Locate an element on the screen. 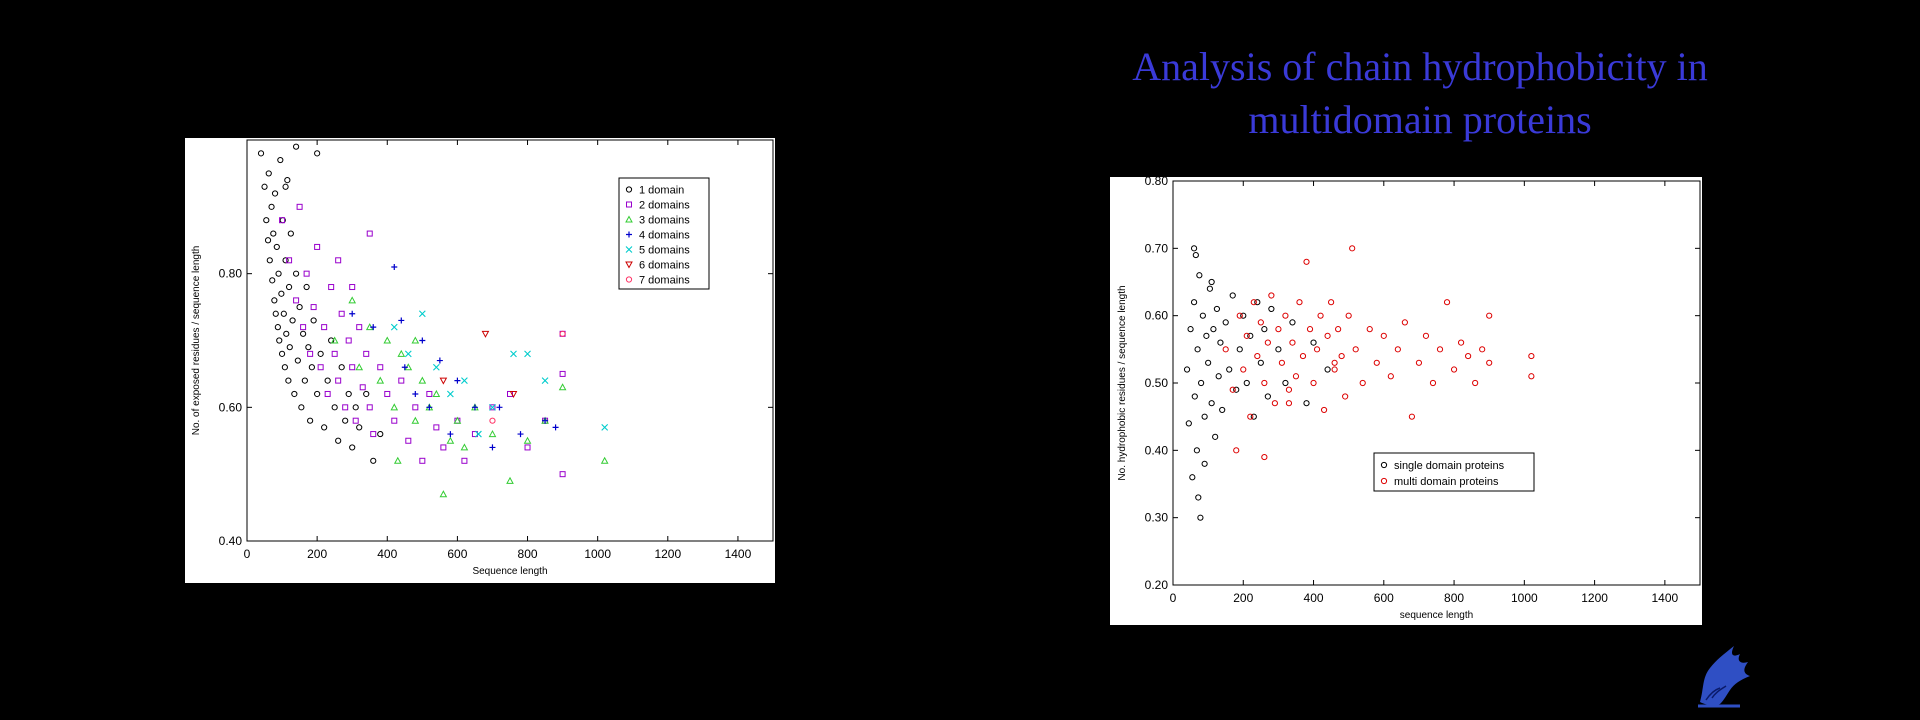  x-tick-label: 1400 is located at coordinates (1665, 598).